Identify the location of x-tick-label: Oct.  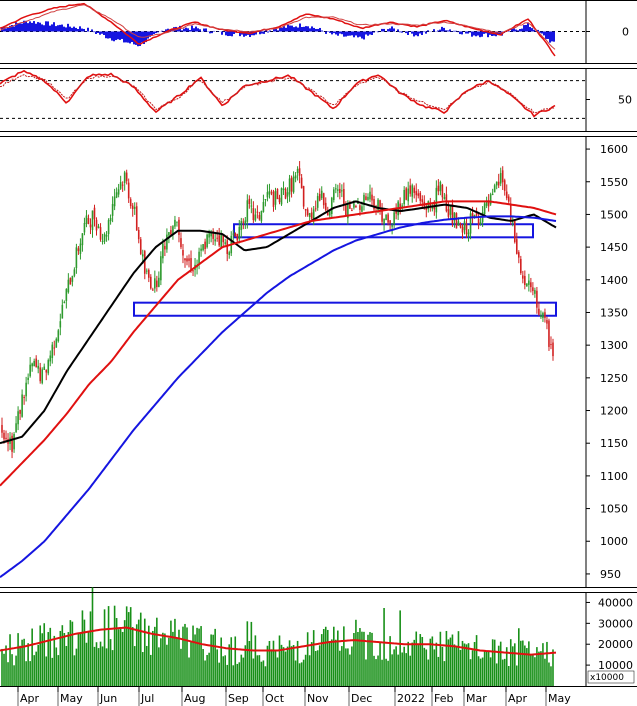
(275, 698).